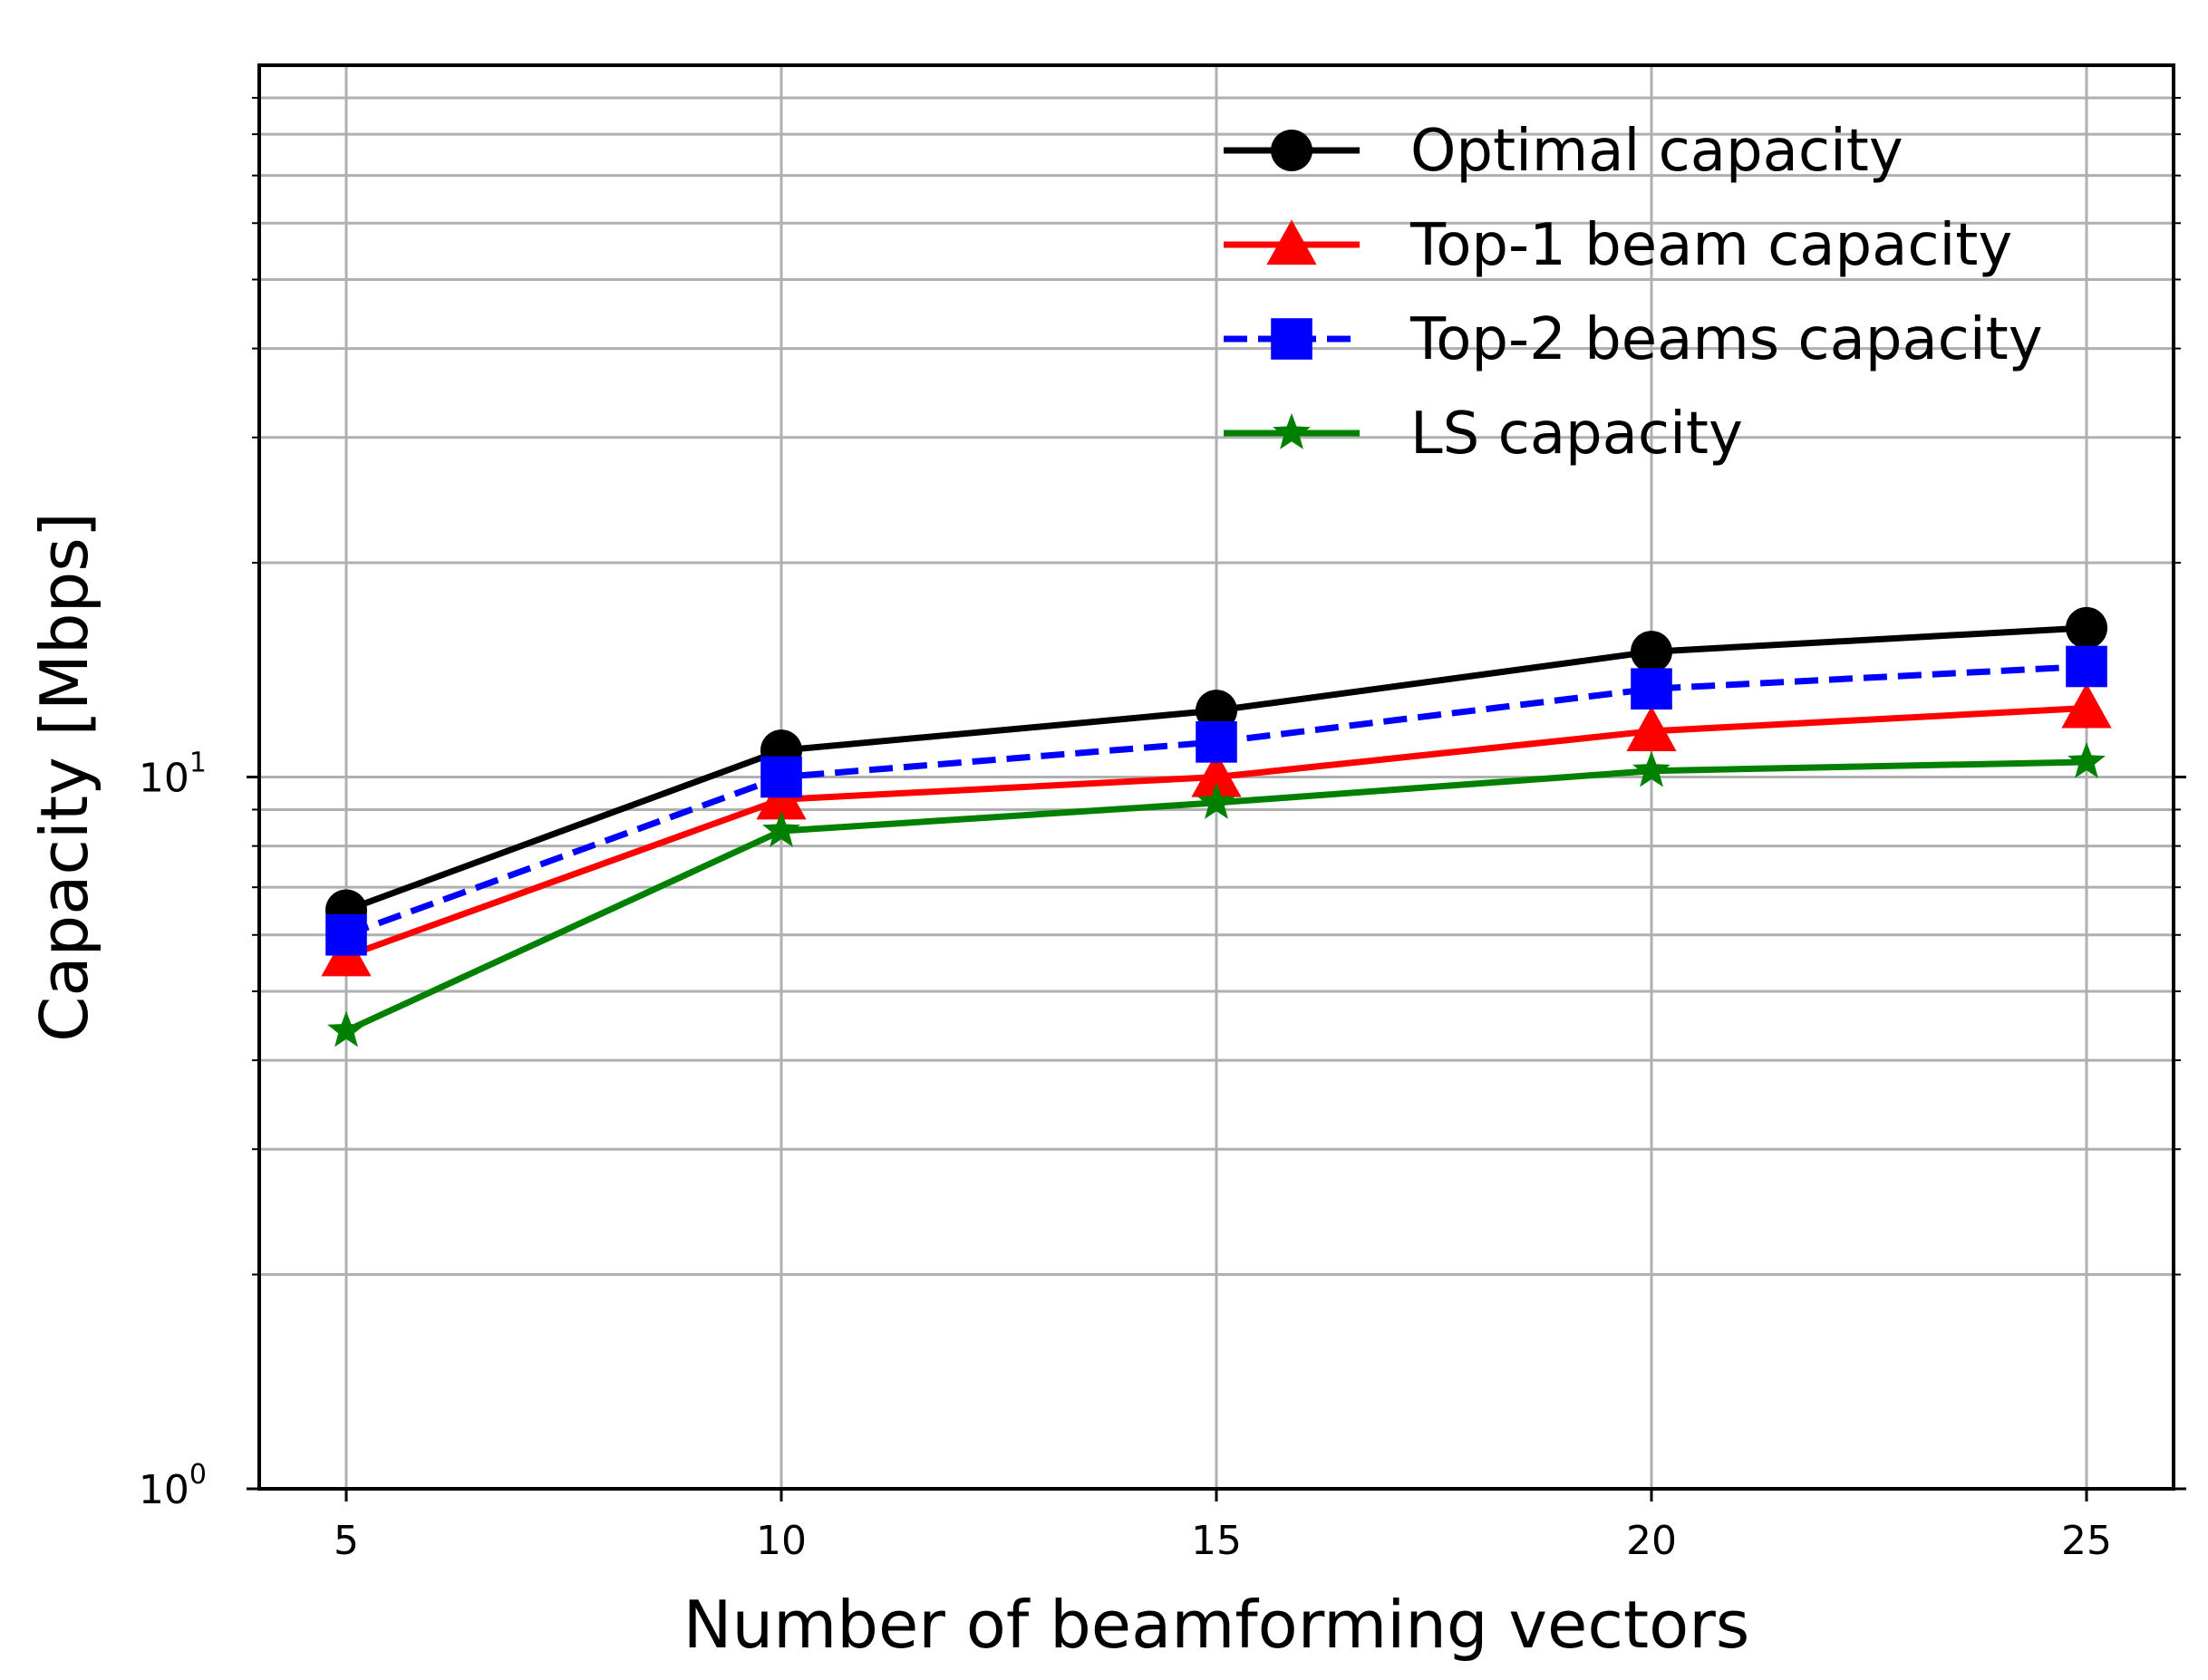 Image resolution: width=2208 pixels, height=1680 pixels. Describe the element at coordinates (1576, 435) in the screenshot. I see `legend-label: LS capacity` at that location.